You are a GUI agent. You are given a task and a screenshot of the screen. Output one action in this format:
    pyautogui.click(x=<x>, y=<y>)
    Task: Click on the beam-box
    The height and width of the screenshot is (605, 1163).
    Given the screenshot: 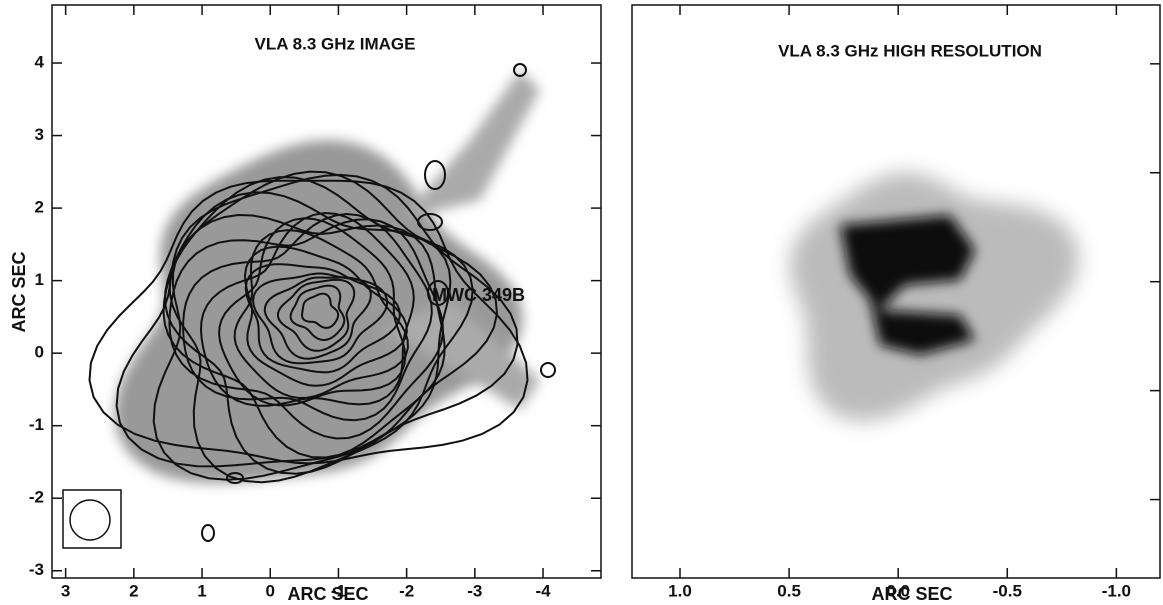 What is the action you would take?
    pyautogui.click(x=92, y=519)
    